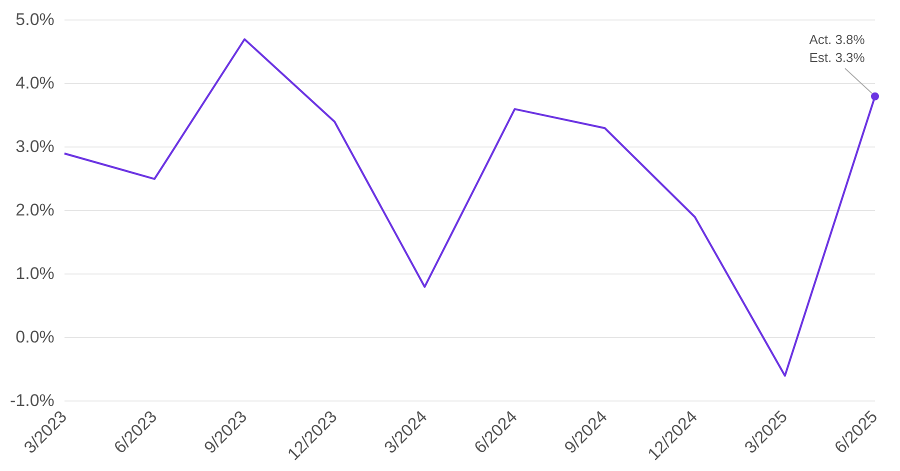  What do you see at coordinates (35, 210) in the screenshot?
I see `y-tick-label: 2.0%` at bounding box center [35, 210].